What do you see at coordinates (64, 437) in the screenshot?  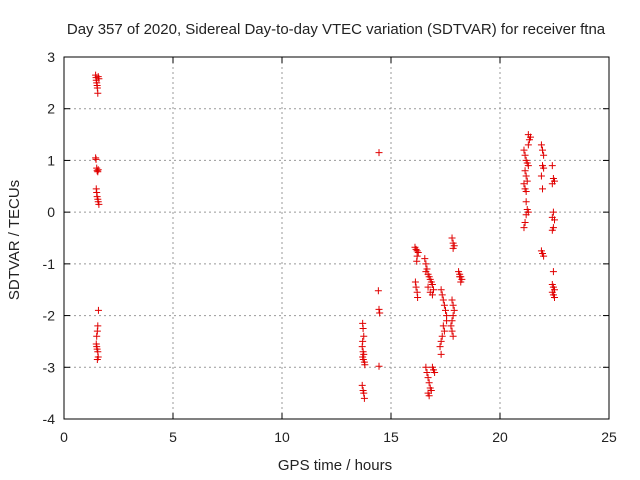 I see `x-tick-label: 0` at bounding box center [64, 437].